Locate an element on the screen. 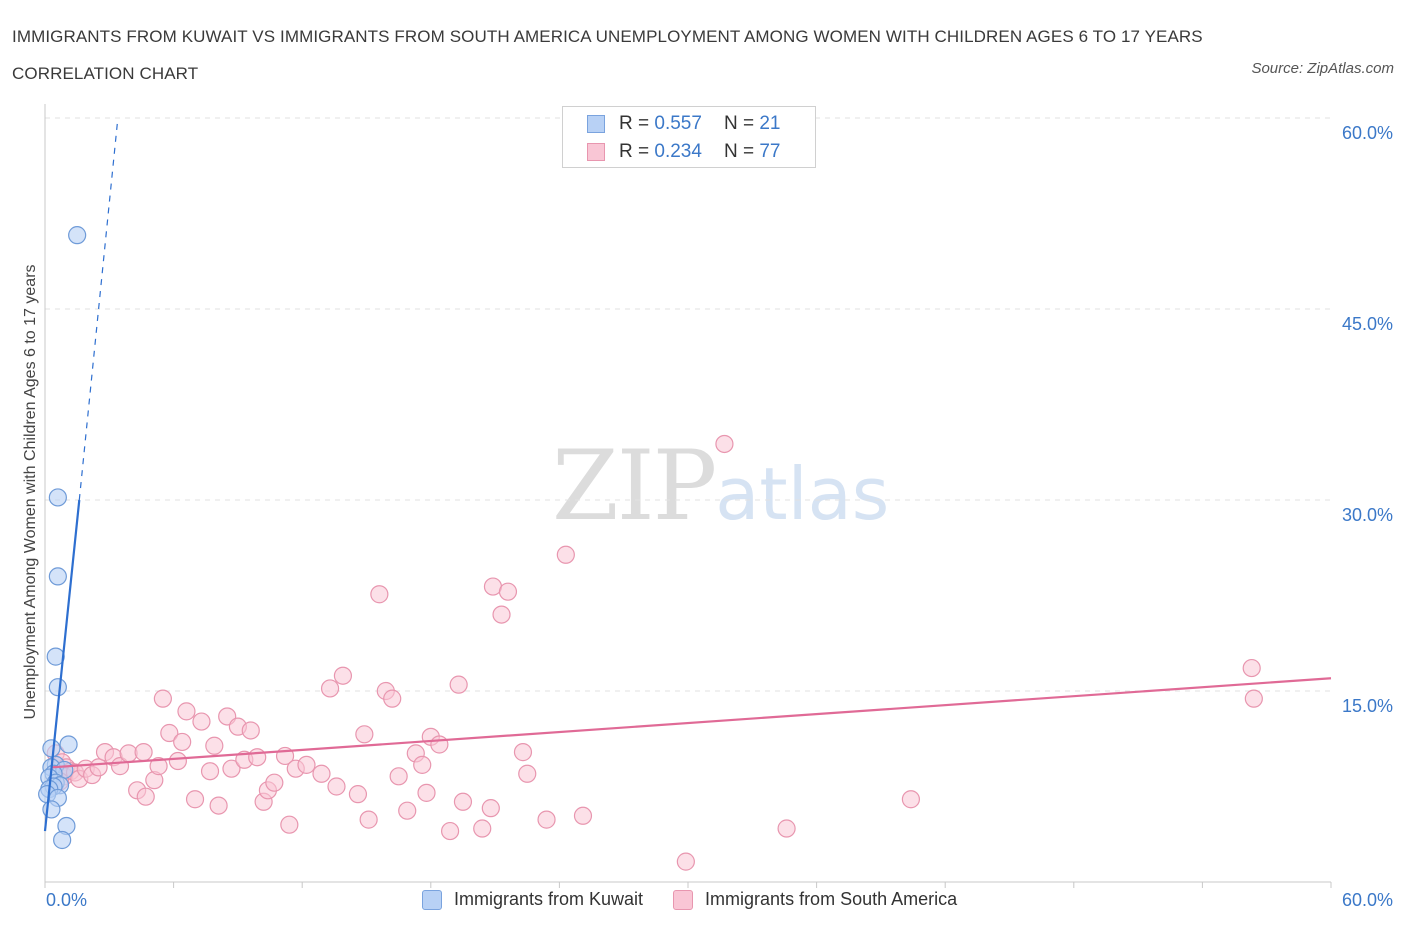 The image size is (1406, 930). legend-kuwait-label: Immigrants from Kuwait is located at coordinates (549, 899).